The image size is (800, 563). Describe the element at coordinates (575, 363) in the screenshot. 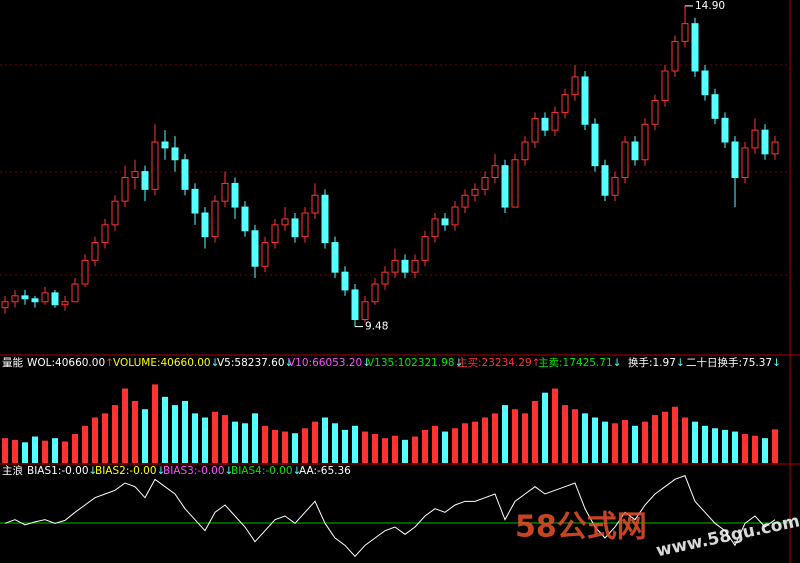

I see `indicator-value: 主卖:17425.71` at that location.